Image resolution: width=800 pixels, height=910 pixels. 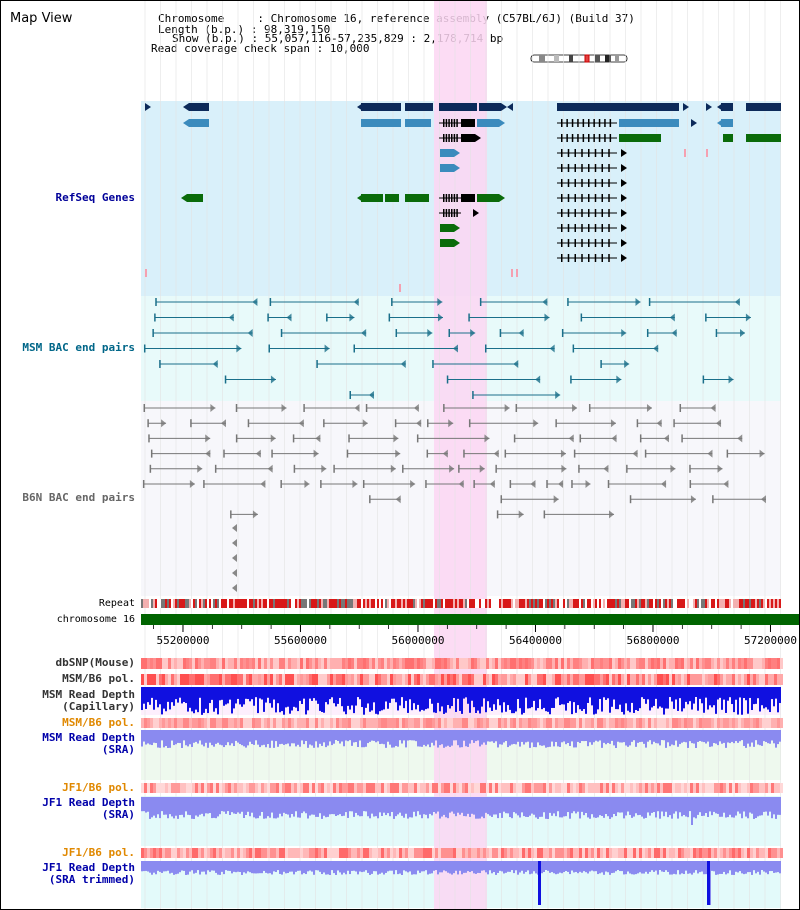 I want to click on track-label-refseq: RefSeq Genes, so click(x=95, y=197).